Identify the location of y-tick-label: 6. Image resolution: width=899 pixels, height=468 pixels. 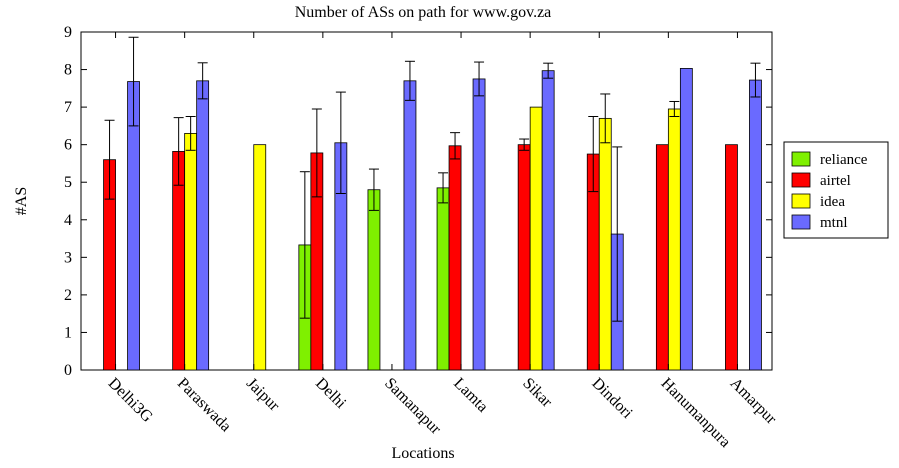
(68, 145).